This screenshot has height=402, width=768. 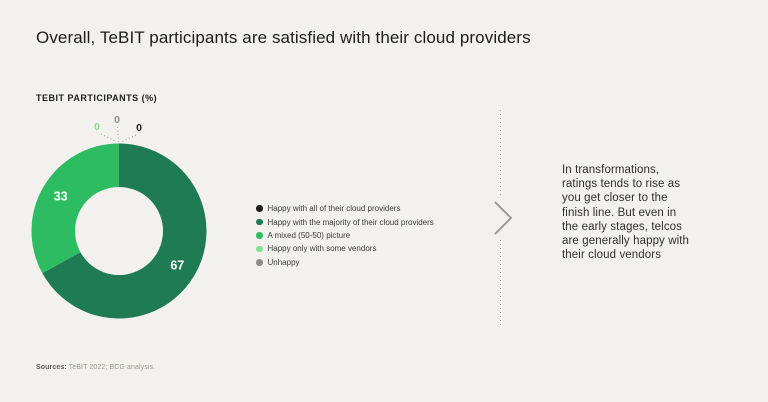 What do you see at coordinates (309, 235) in the screenshot?
I see `legend-label: A mixed (50-50) picture` at bounding box center [309, 235].